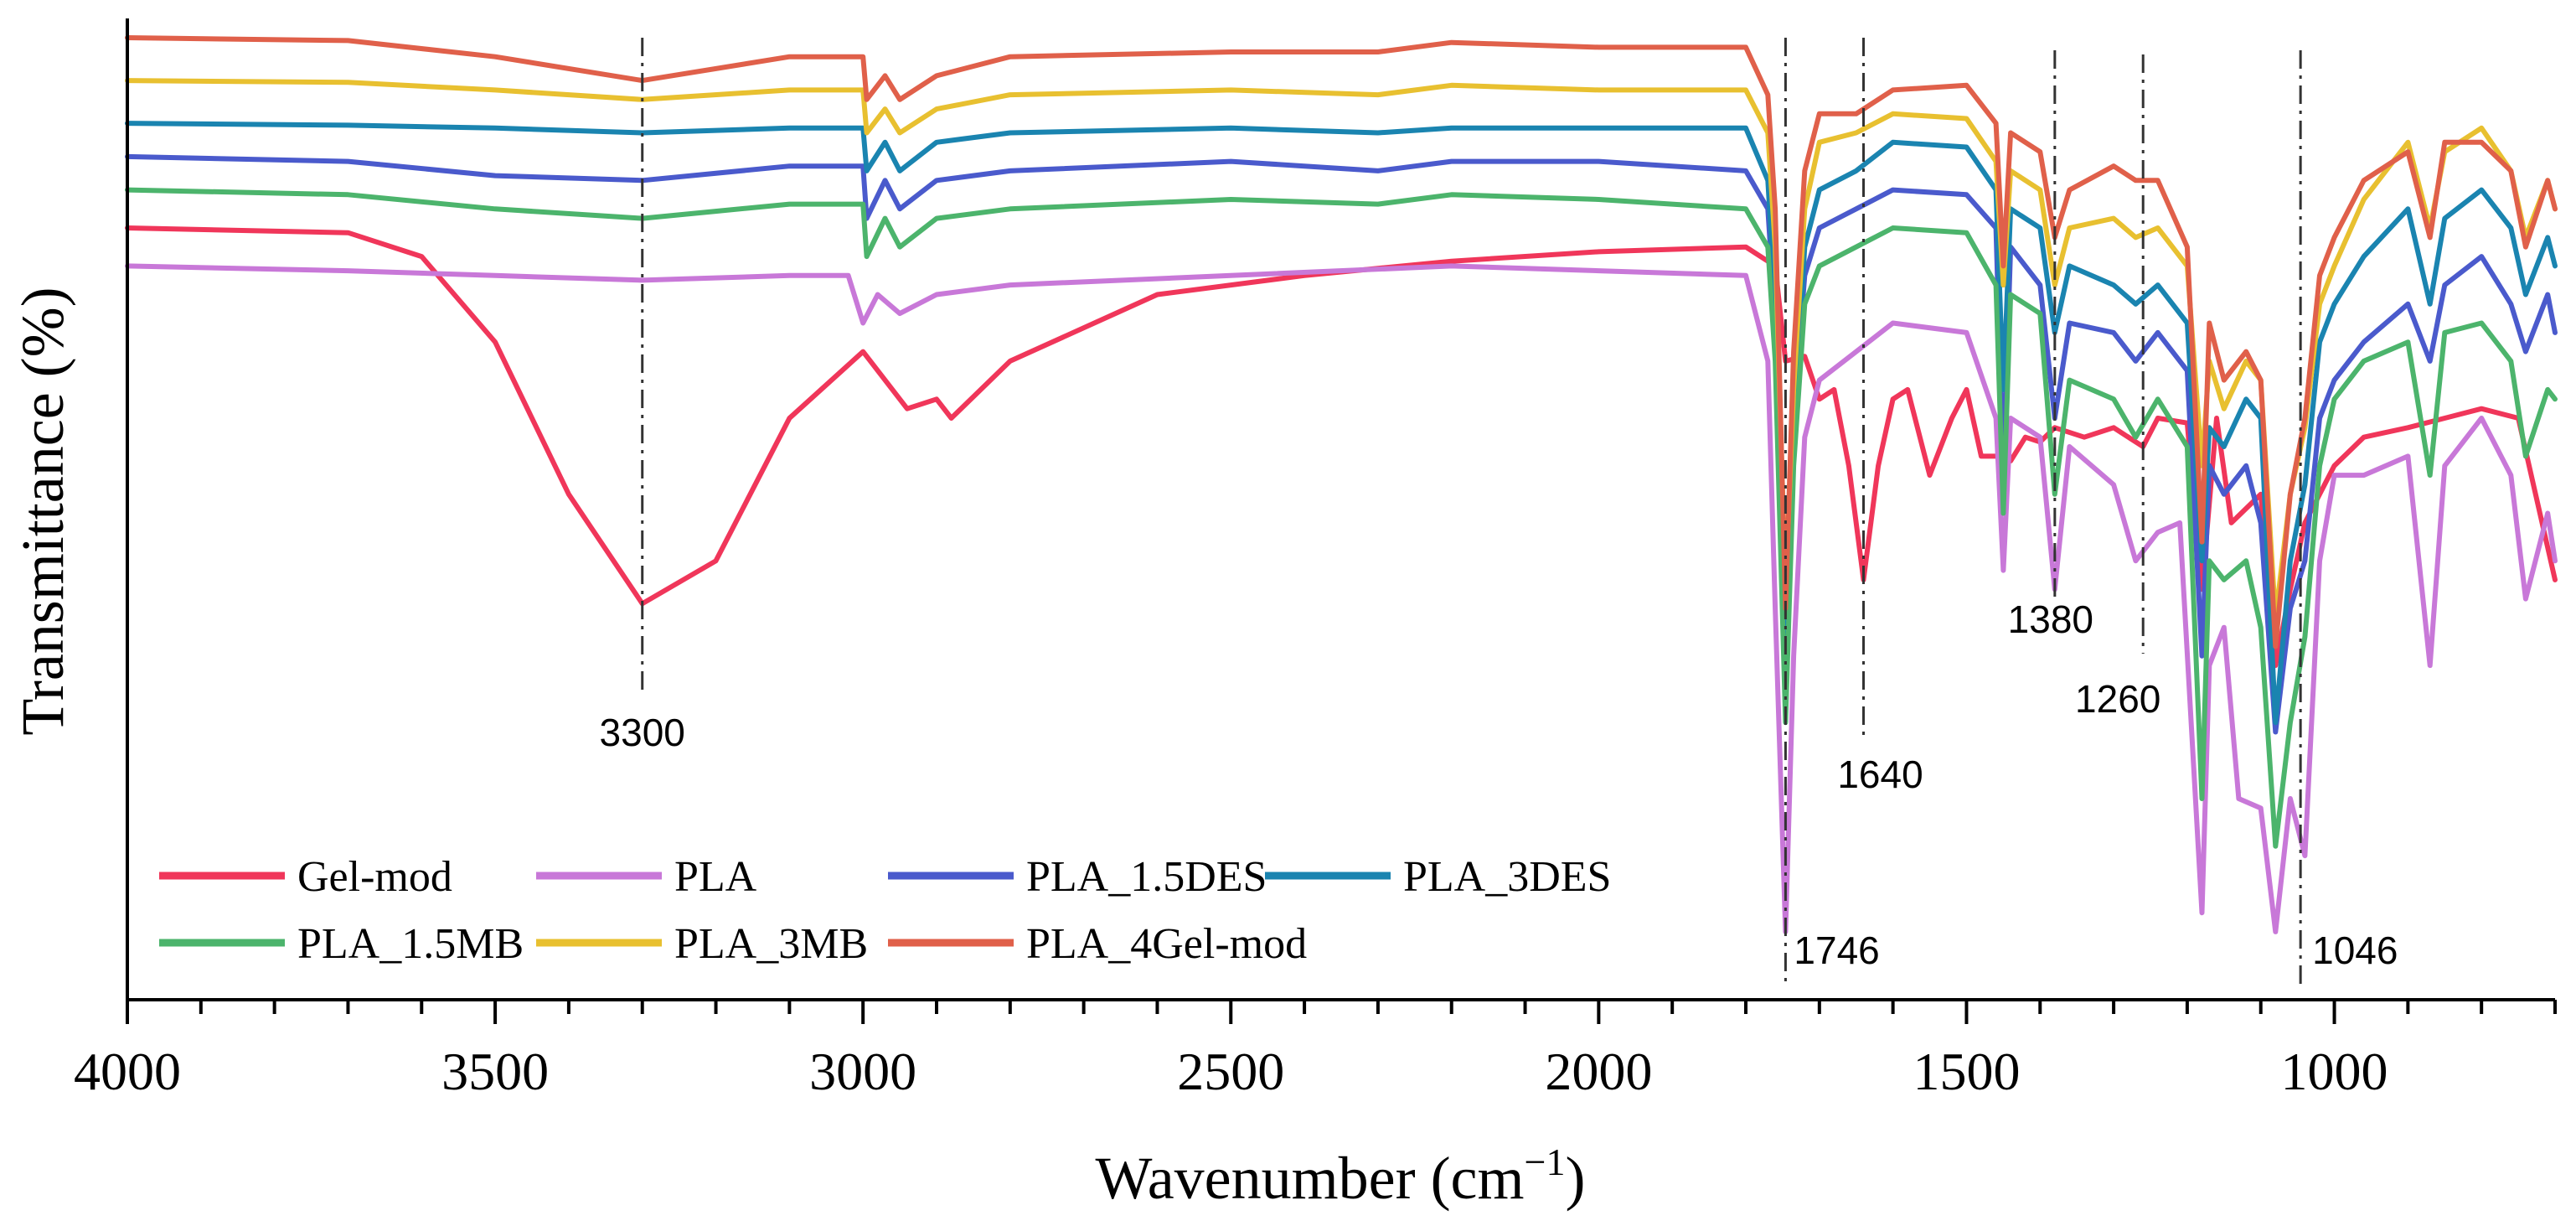  I want to click on x-tick-label: 4000, so click(127, 1071).